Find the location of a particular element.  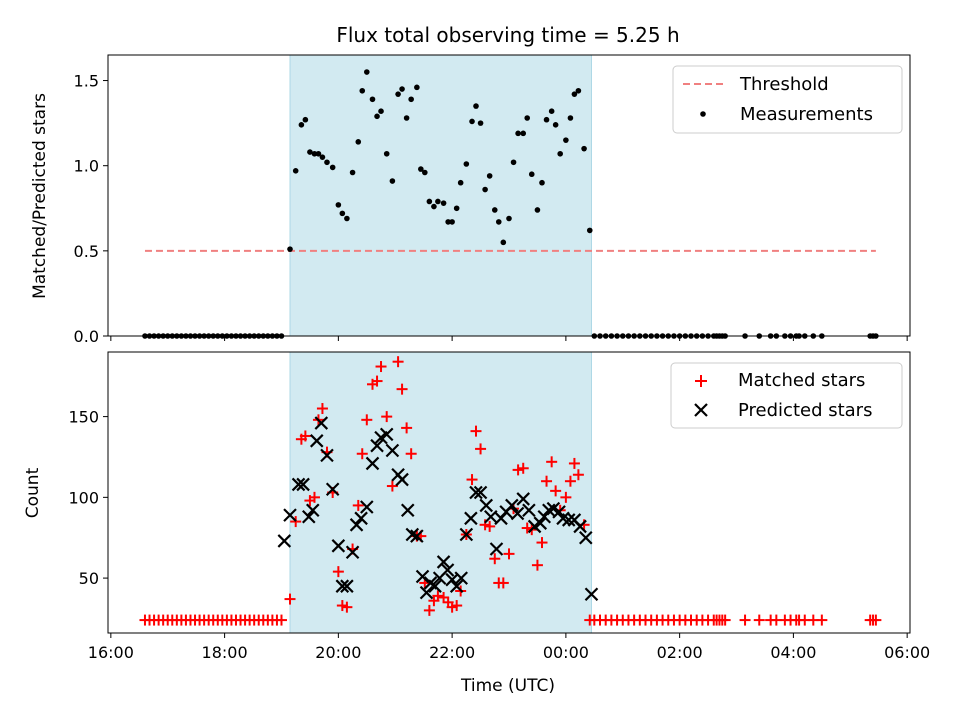

x-tick-label: 22:00 is located at coordinates (452, 652).